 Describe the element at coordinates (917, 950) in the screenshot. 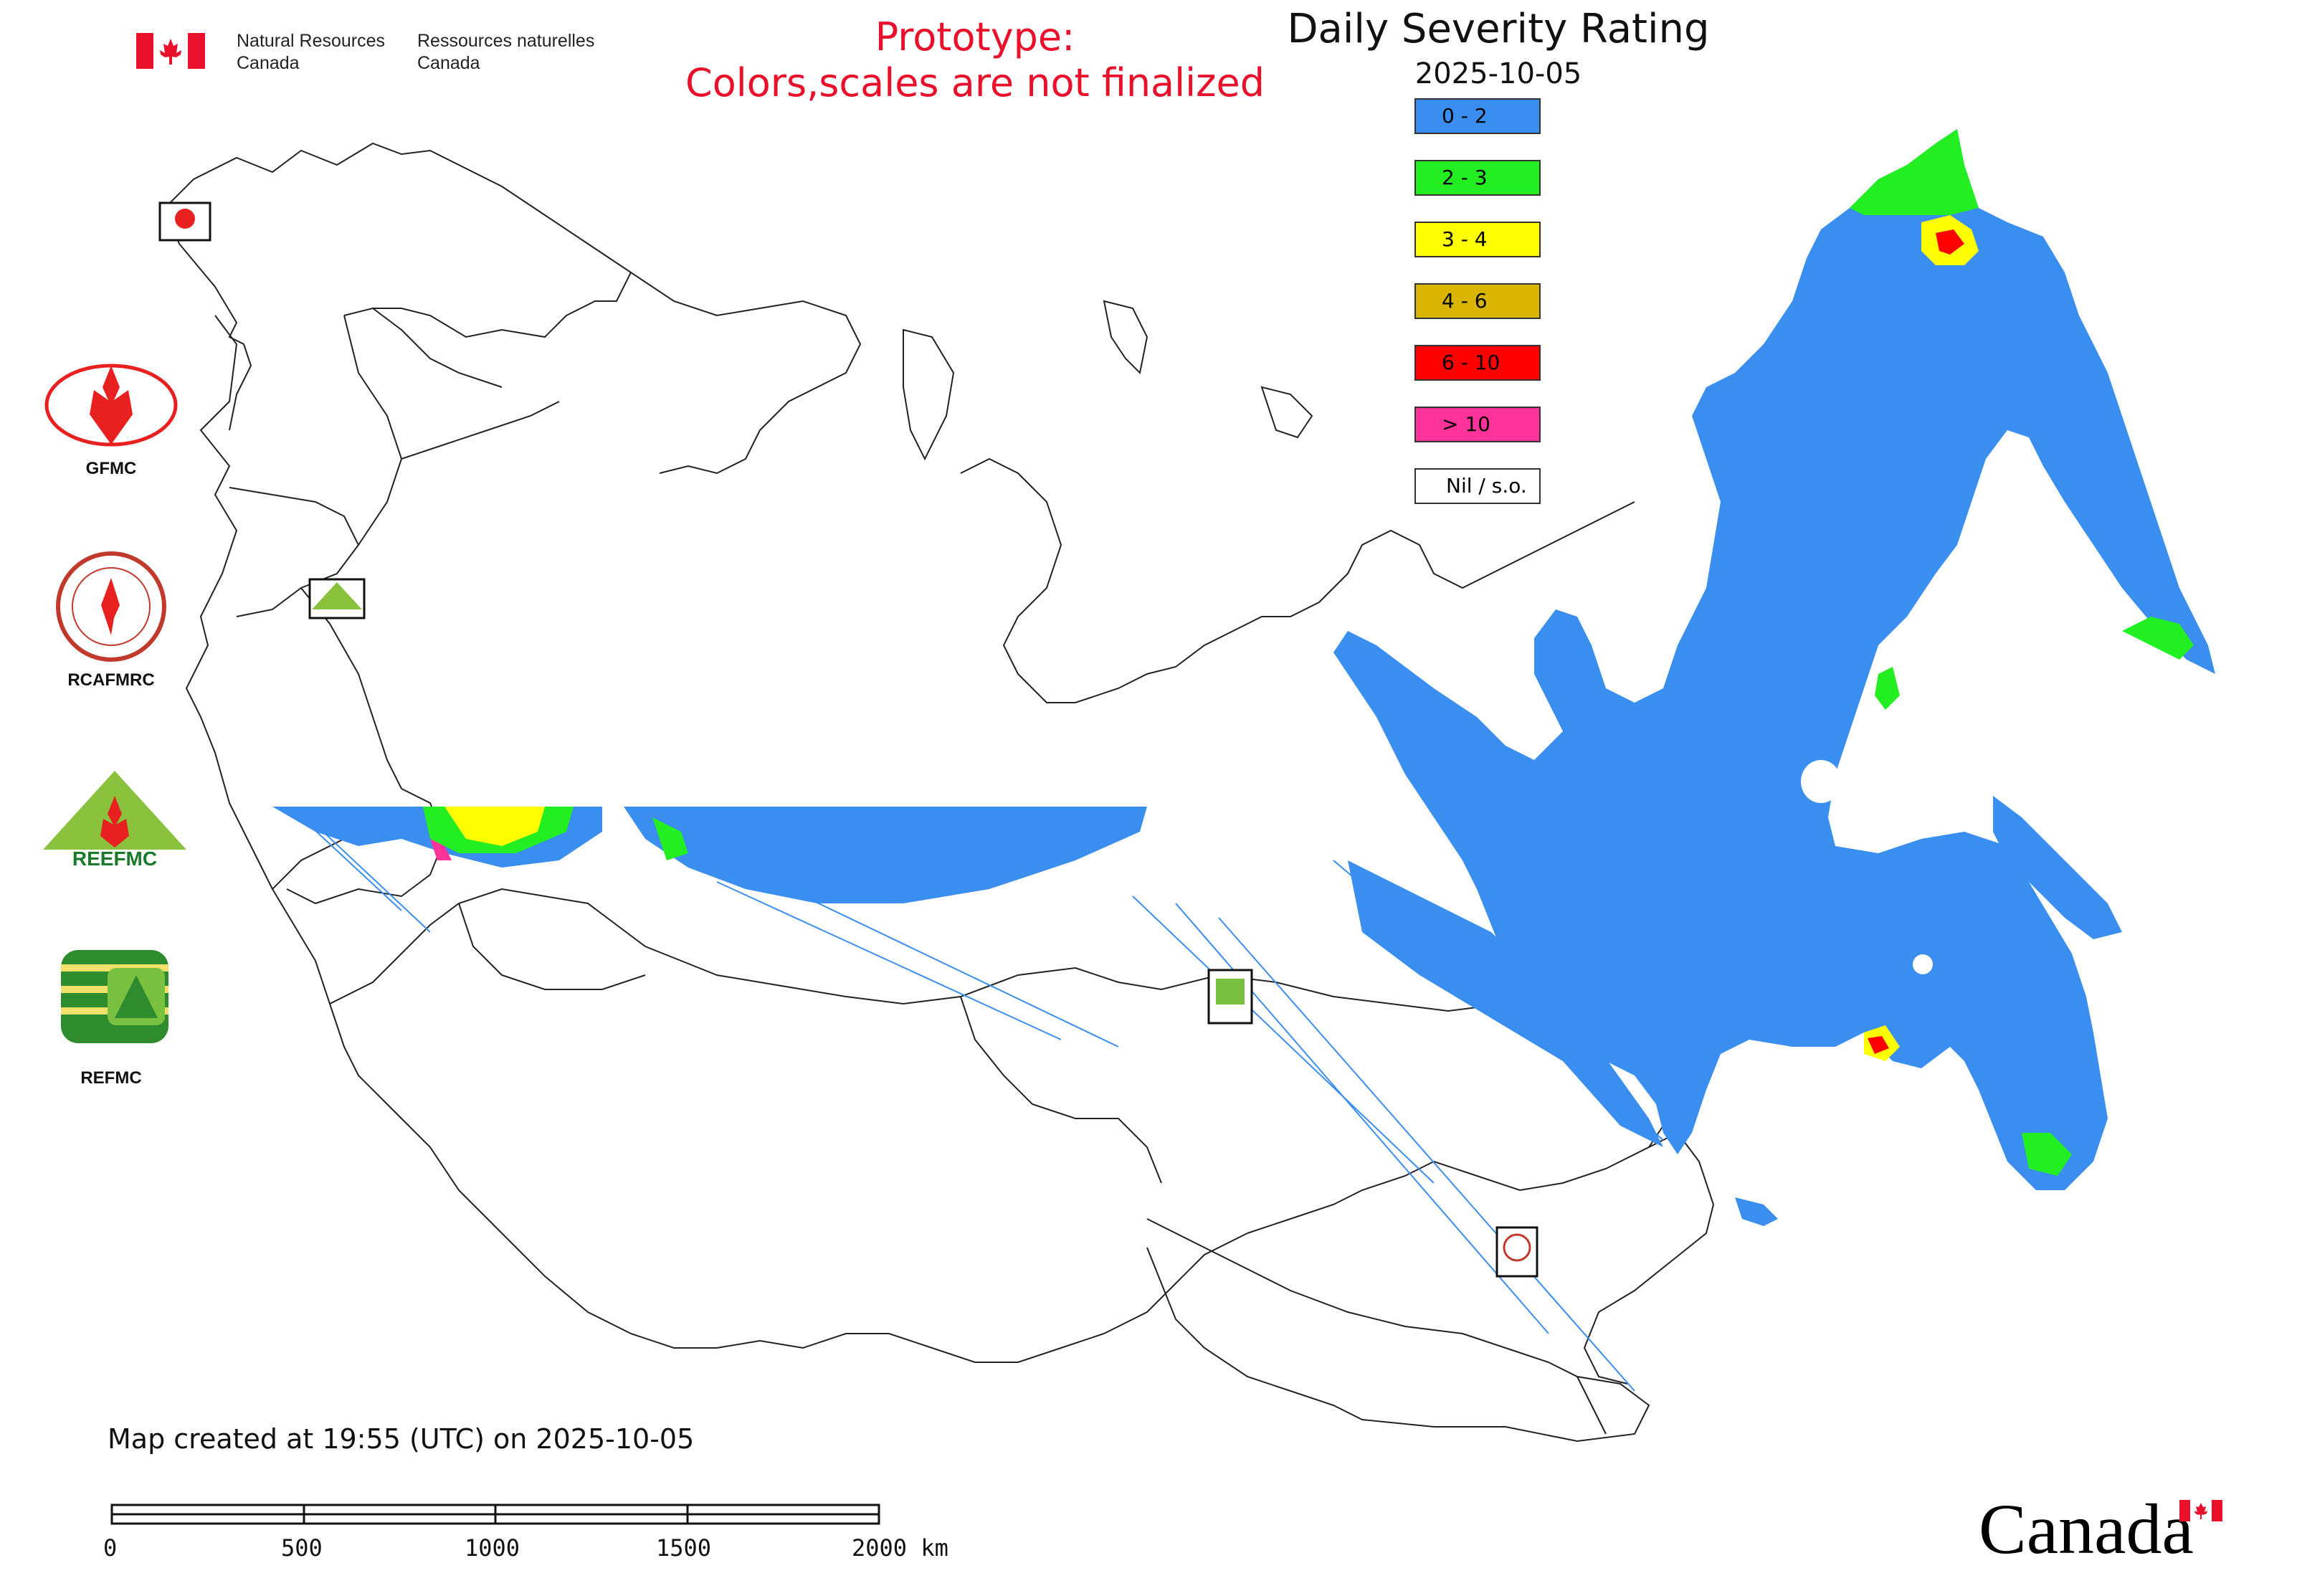

I see `kazakhstan-north-border` at that location.